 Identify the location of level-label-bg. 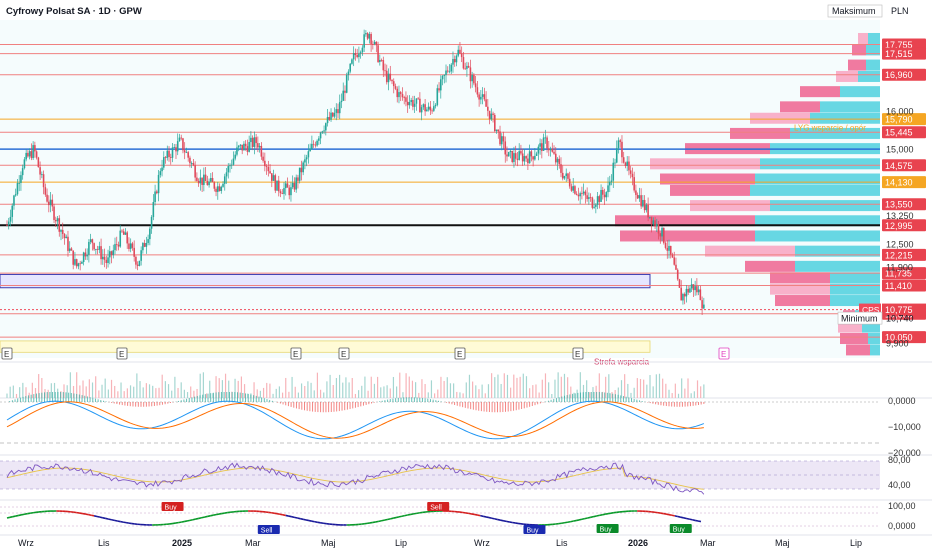
(904, 44).